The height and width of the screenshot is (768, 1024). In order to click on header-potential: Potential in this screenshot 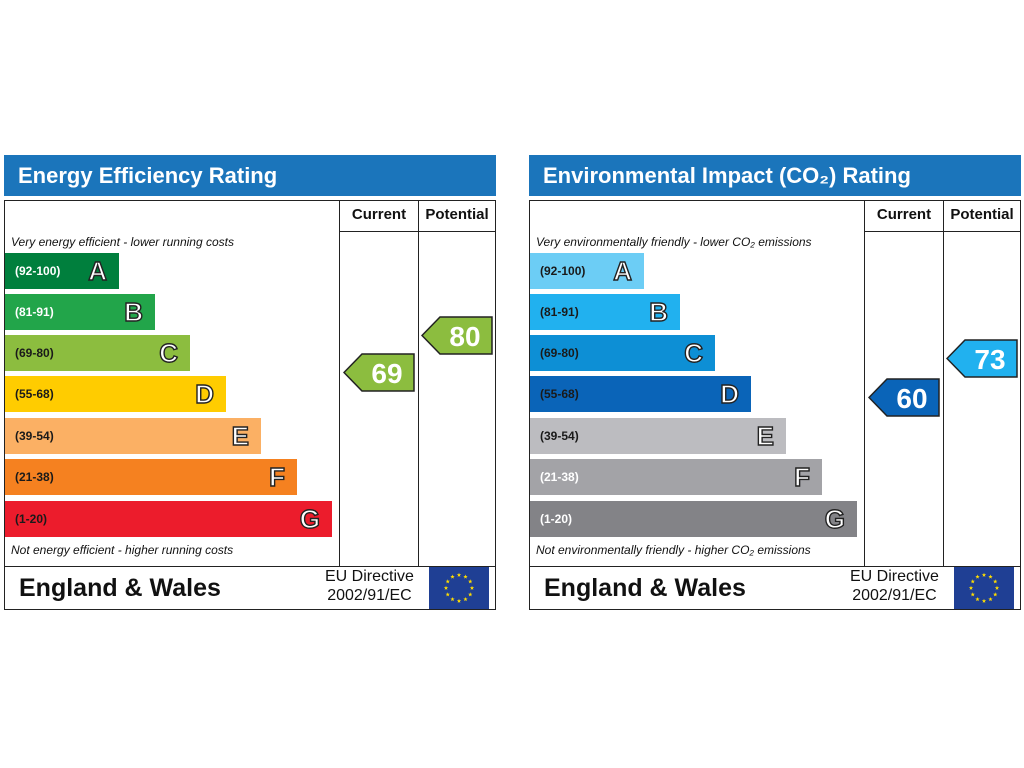, I will do `click(457, 214)`.